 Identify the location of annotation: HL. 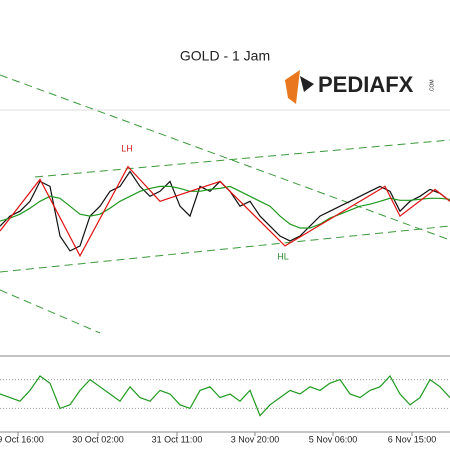
(283, 256).